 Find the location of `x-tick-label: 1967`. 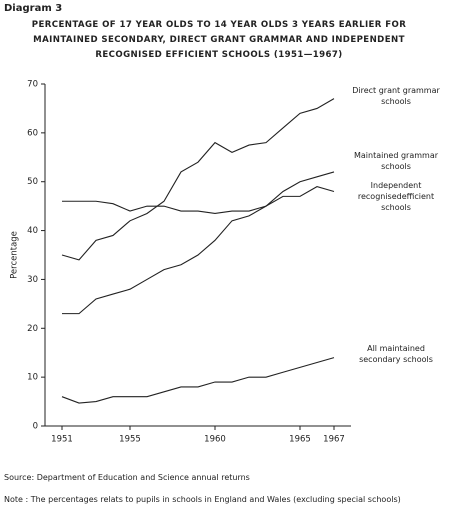

x-tick-label: 1967 is located at coordinates (334, 440).